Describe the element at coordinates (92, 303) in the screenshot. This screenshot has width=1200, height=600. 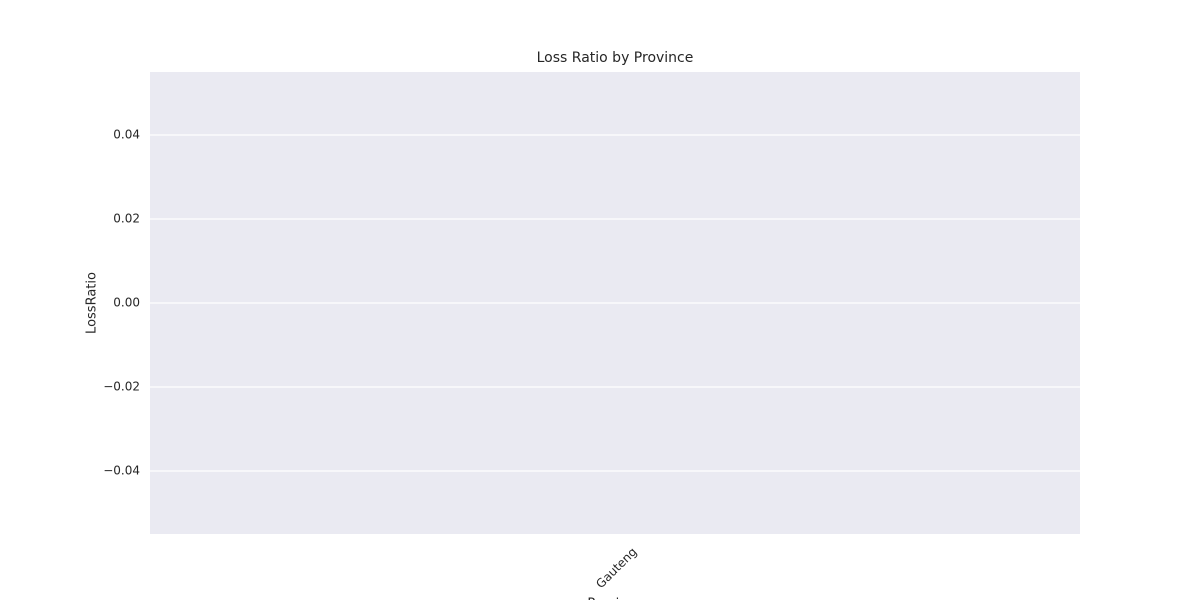
I see `y-axis-label: LossRatio` at that location.